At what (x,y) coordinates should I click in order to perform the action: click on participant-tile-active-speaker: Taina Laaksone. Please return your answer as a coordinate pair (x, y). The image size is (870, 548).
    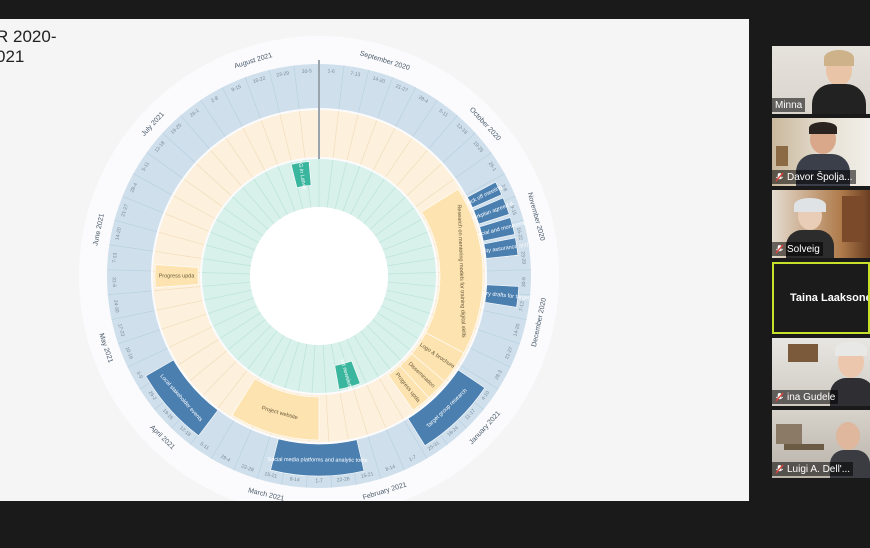
    Looking at the image, I should click on (821, 298).